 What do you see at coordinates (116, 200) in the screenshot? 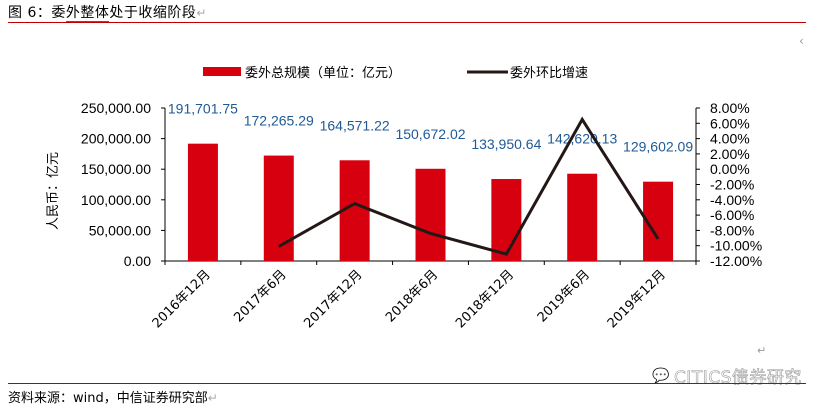
I see `left-tick-label: 100,000.00` at bounding box center [116, 200].